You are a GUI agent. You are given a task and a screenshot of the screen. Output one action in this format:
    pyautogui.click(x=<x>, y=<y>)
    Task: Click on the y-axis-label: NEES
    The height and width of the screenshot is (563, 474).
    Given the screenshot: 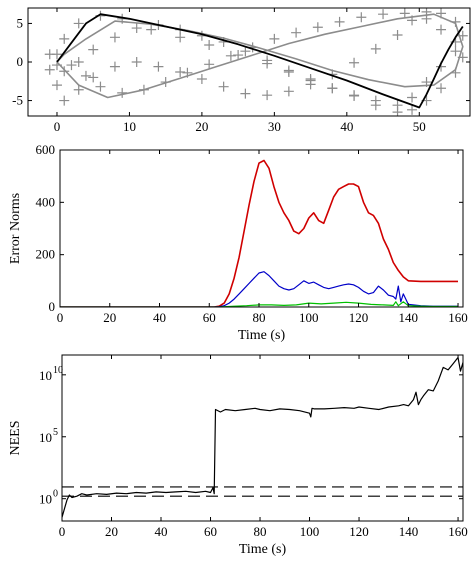 What is the action you would take?
    pyautogui.click(x=15, y=438)
    